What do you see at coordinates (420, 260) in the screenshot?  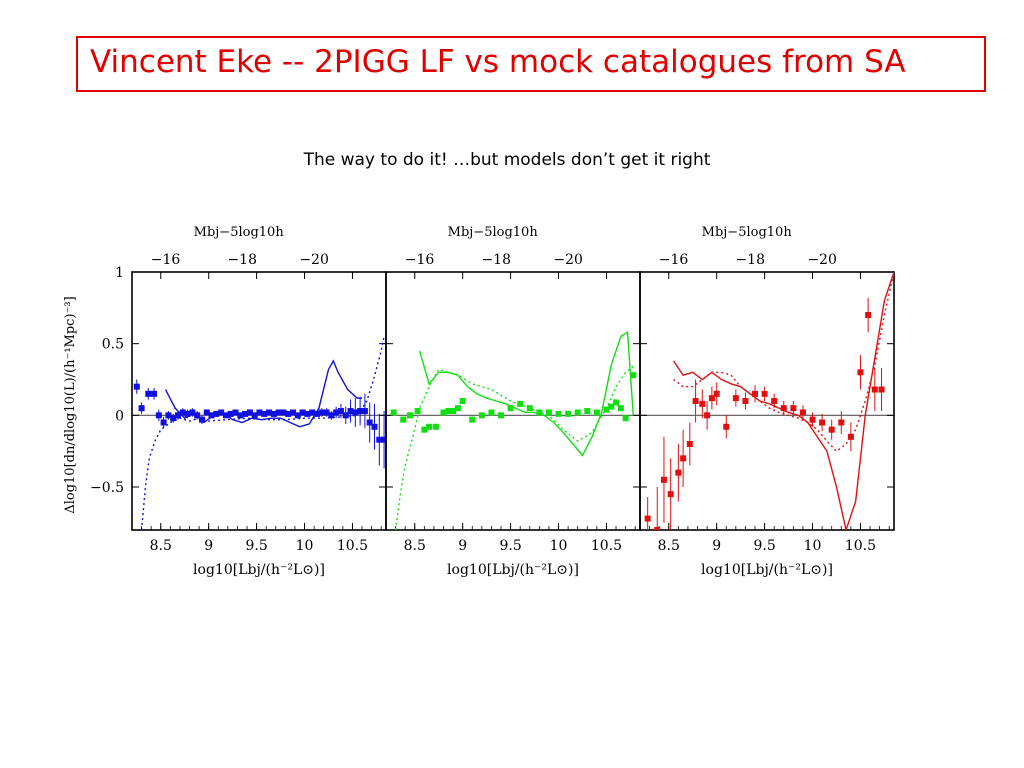 I see `top-tick-label: −16` at bounding box center [420, 260].